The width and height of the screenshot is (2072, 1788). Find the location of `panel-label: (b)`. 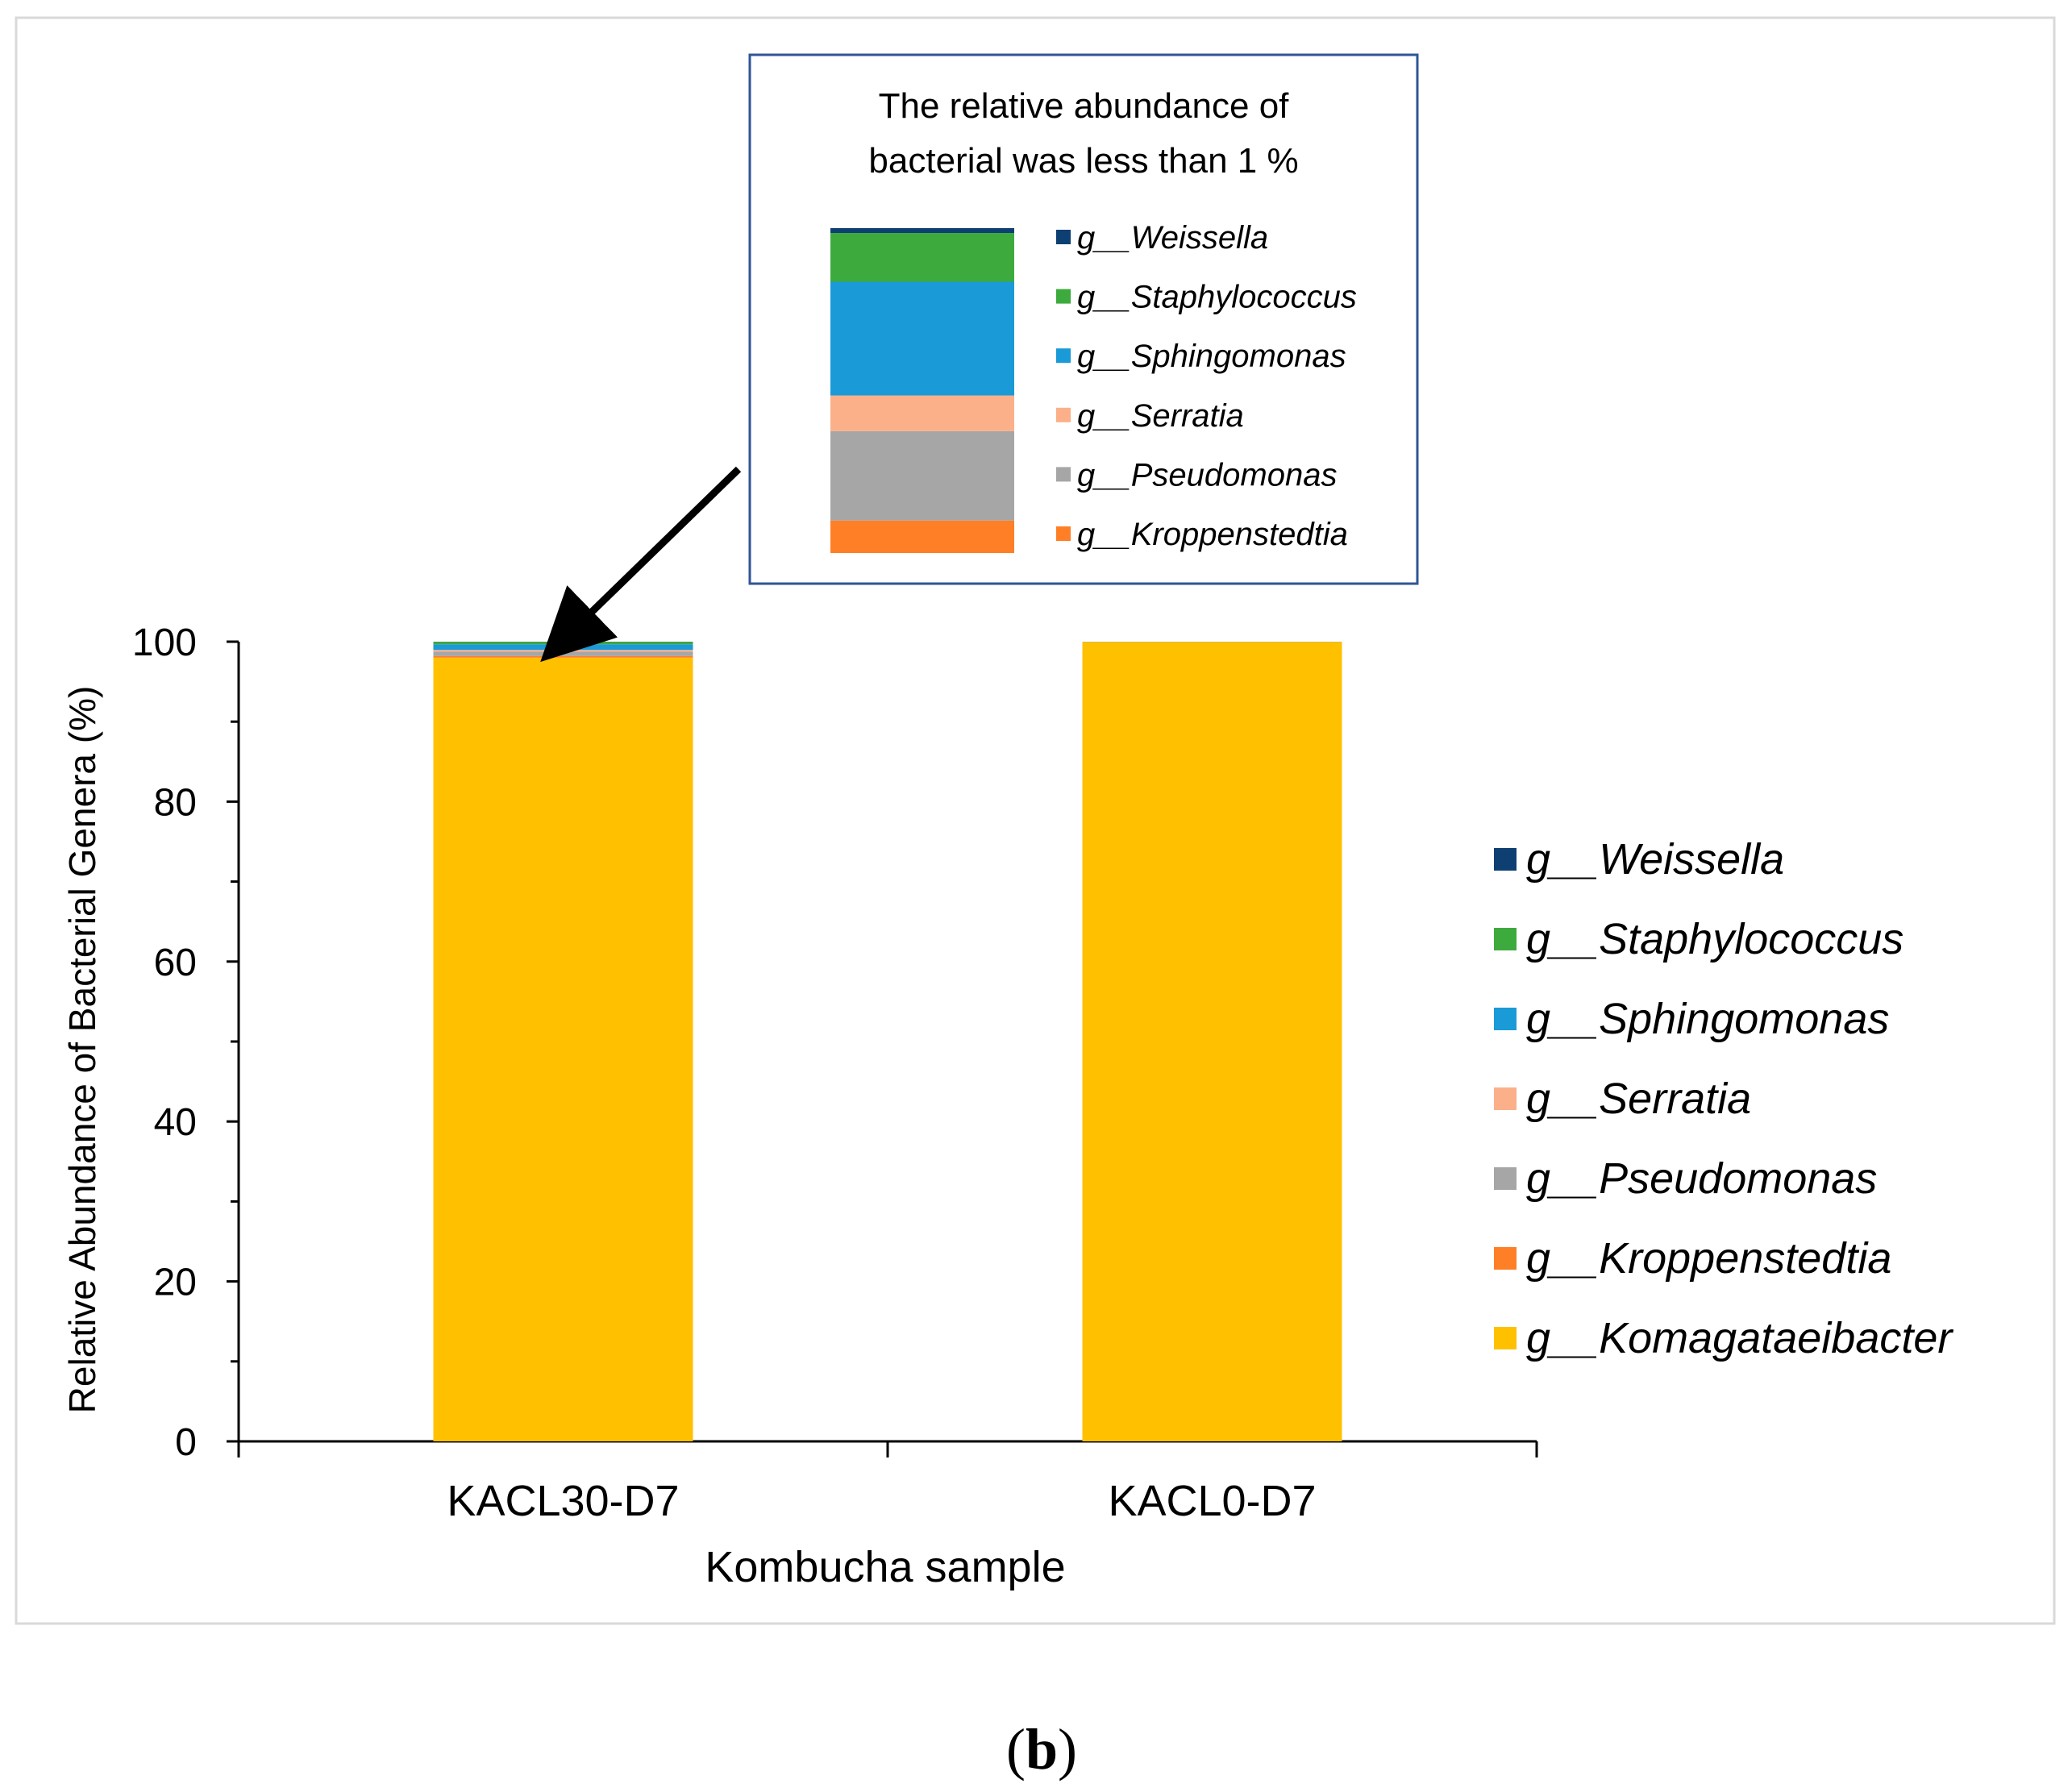

panel-label: (b) is located at coordinates (1041, 1750).